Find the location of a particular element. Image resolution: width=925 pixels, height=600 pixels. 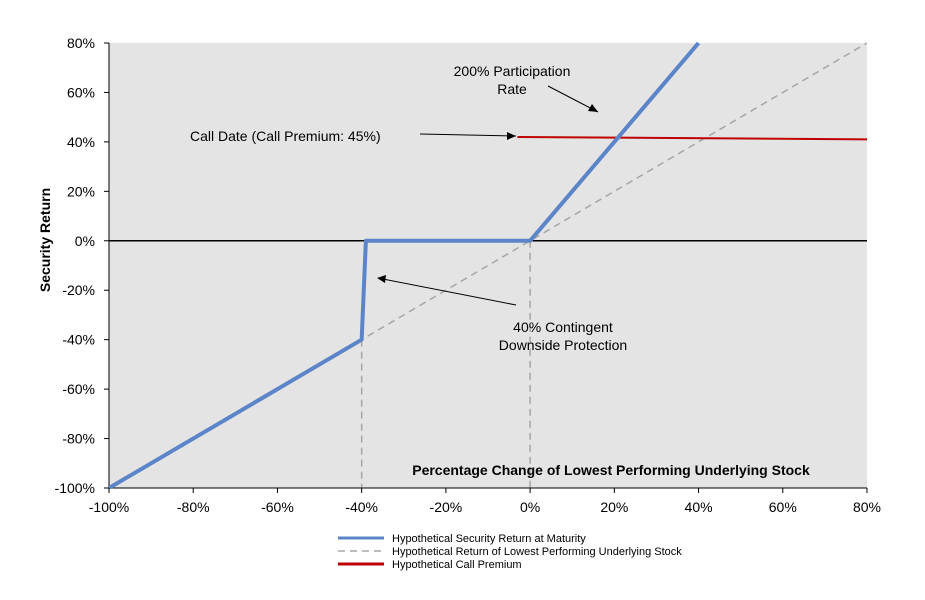

y-tick-label: -100% is located at coordinates (75, 488).